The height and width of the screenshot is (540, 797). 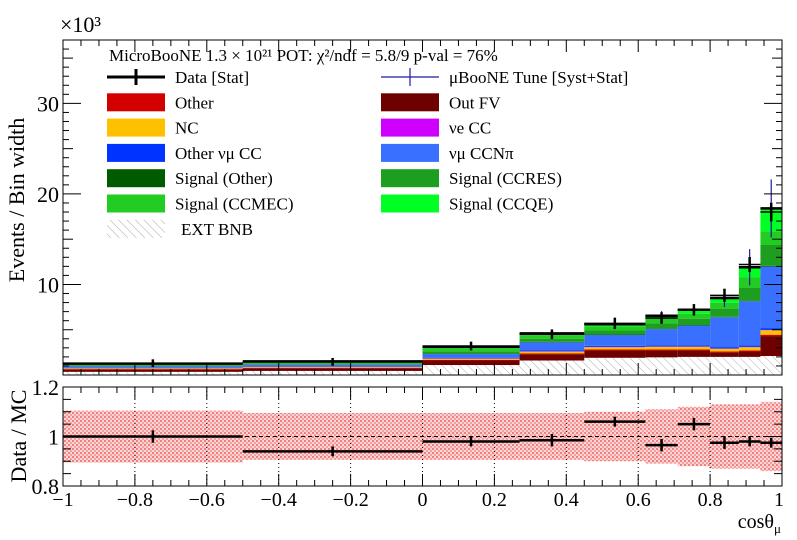 I want to click on legend-swatch-out-fv, so click(x=410, y=102).